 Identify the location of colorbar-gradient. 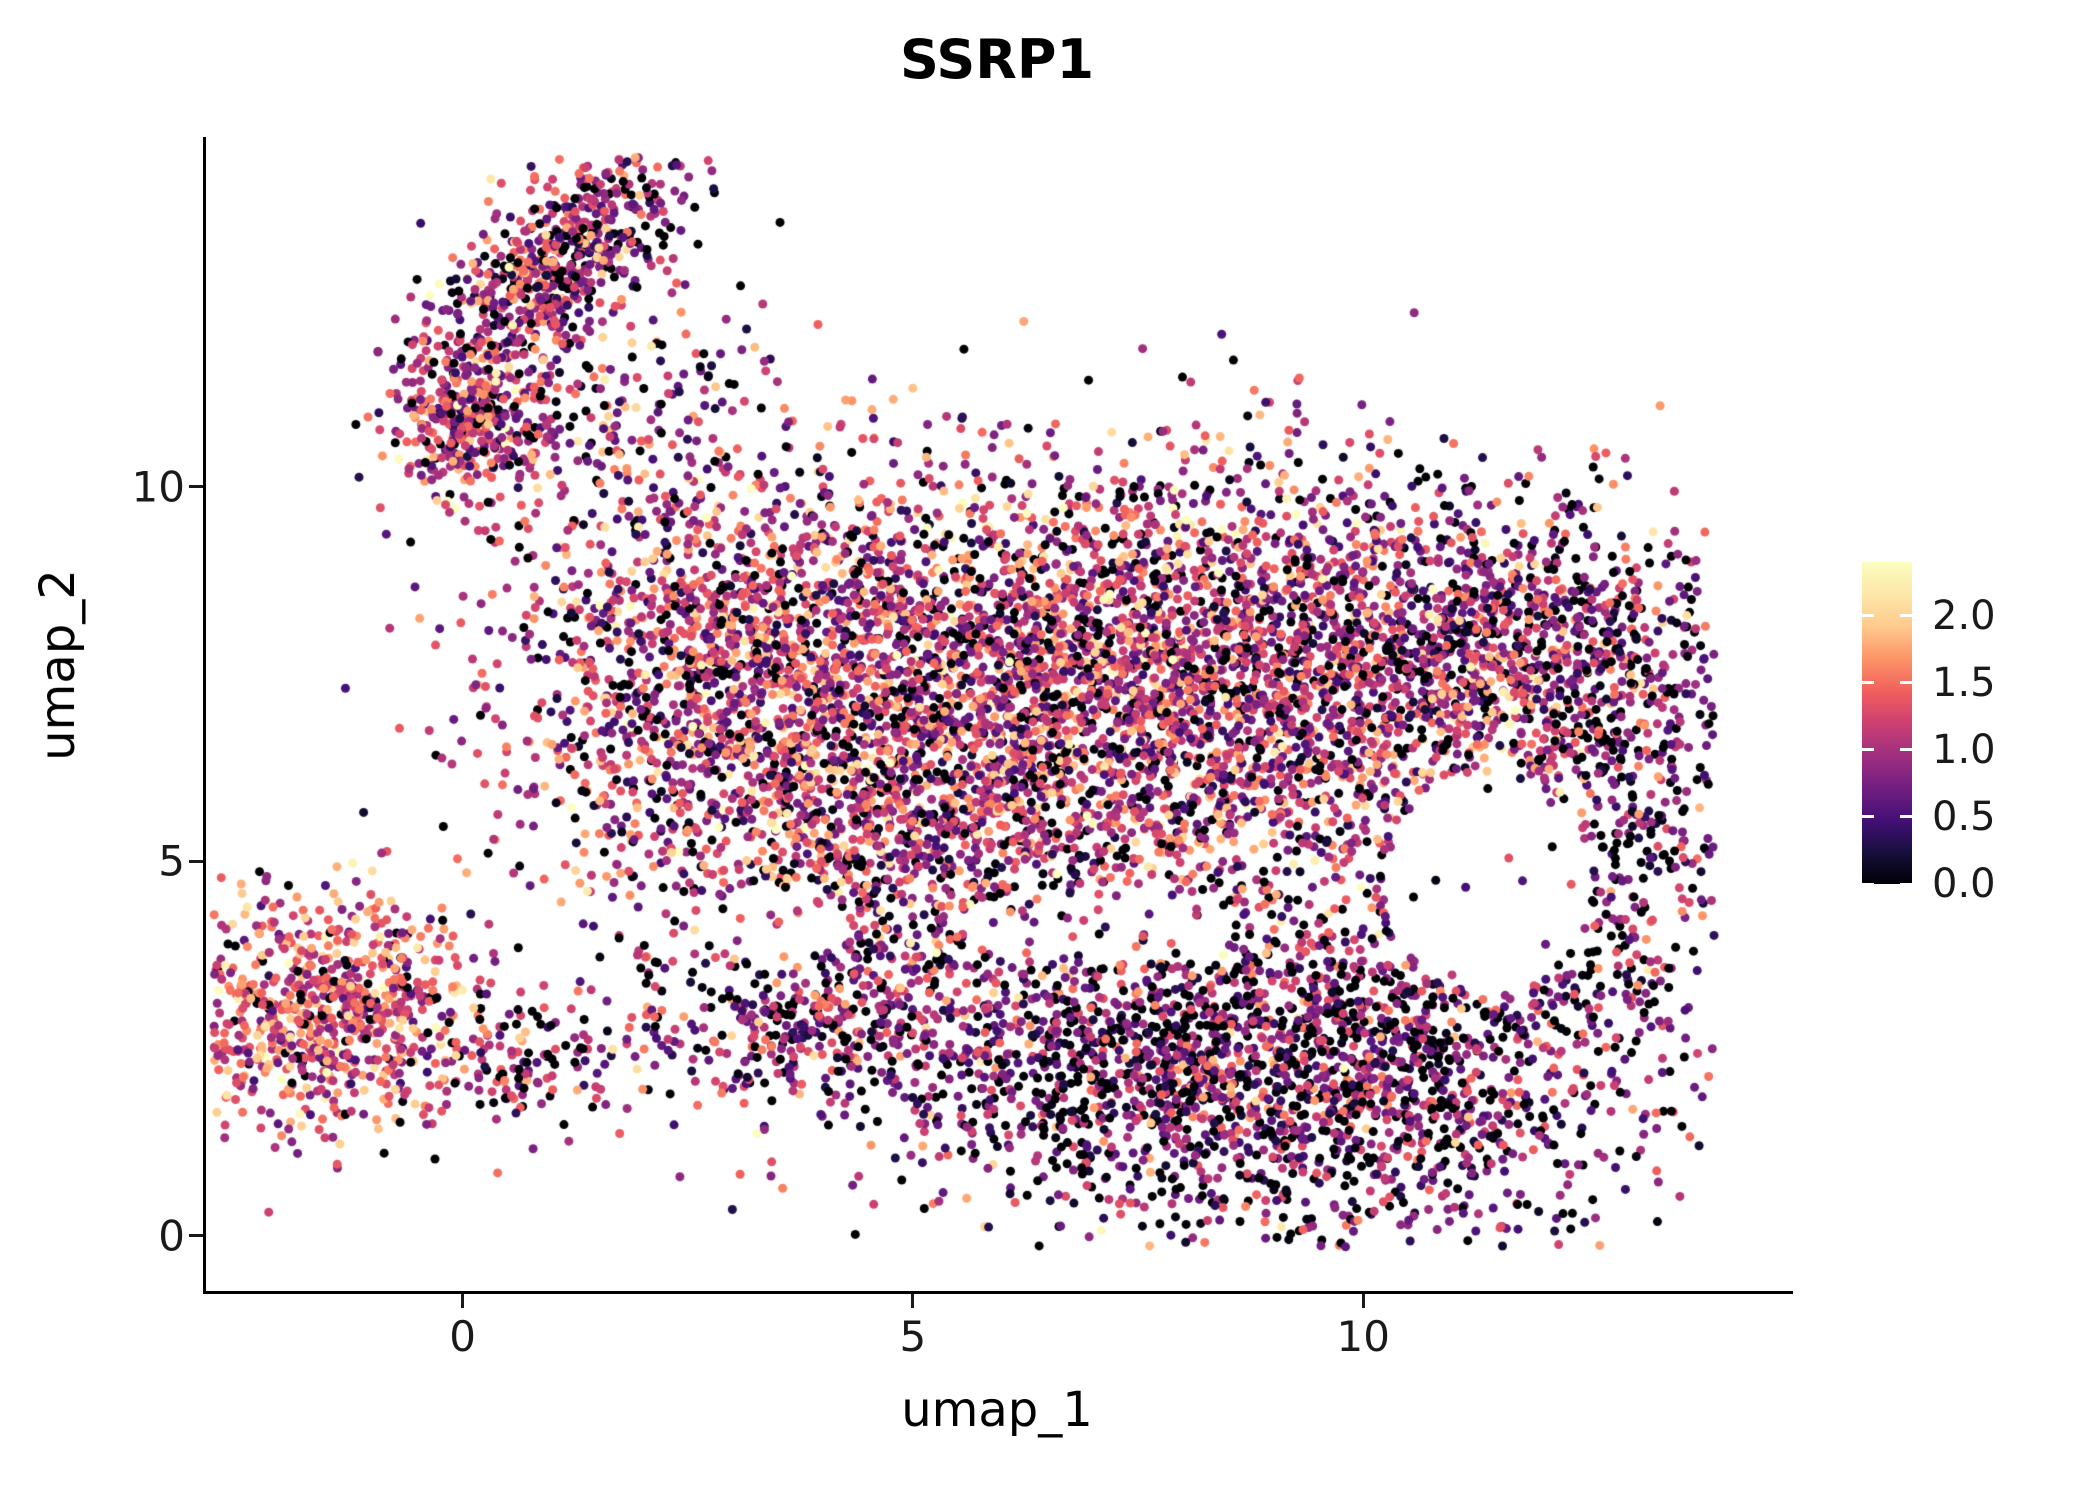
(1887, 723).